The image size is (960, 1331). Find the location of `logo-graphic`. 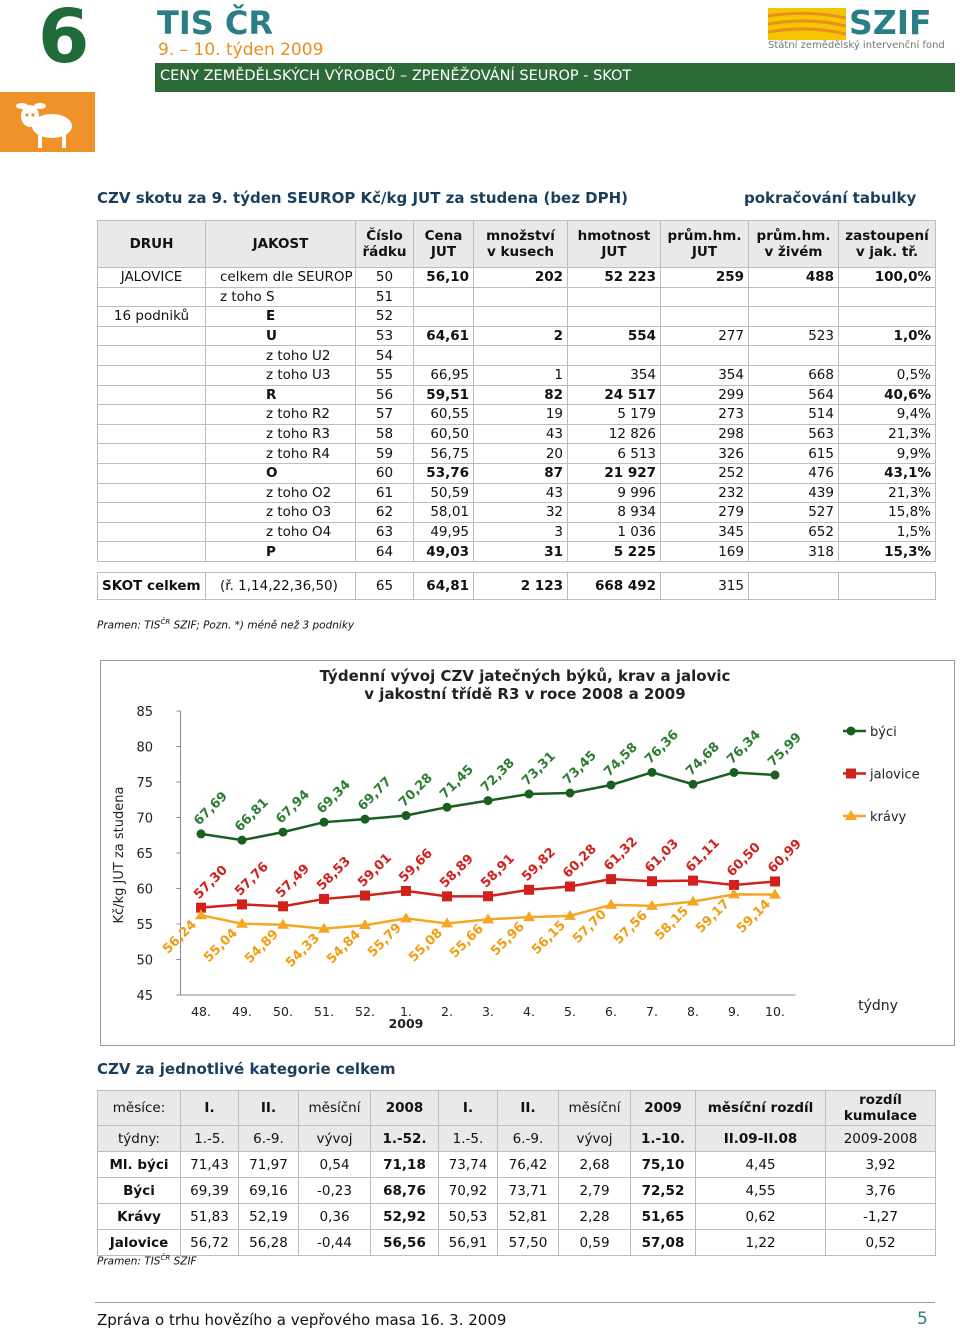

logo-graphic is located at coordinates (807, 24).